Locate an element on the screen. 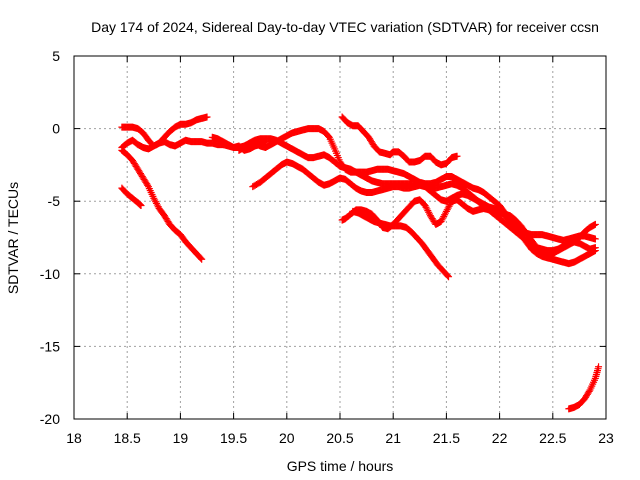  y-tick-label: 0 is located at coordinates (56, 129).